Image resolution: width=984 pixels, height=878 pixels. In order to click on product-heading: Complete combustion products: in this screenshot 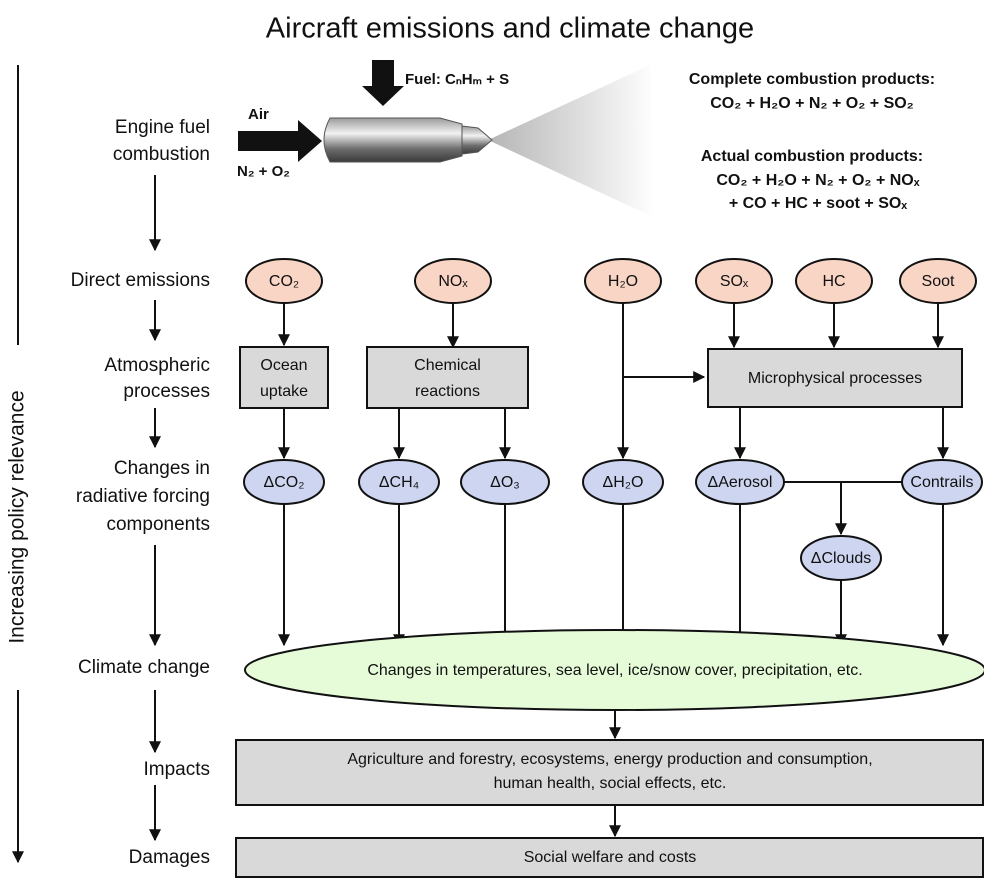, I will do `click(812, 79)`.